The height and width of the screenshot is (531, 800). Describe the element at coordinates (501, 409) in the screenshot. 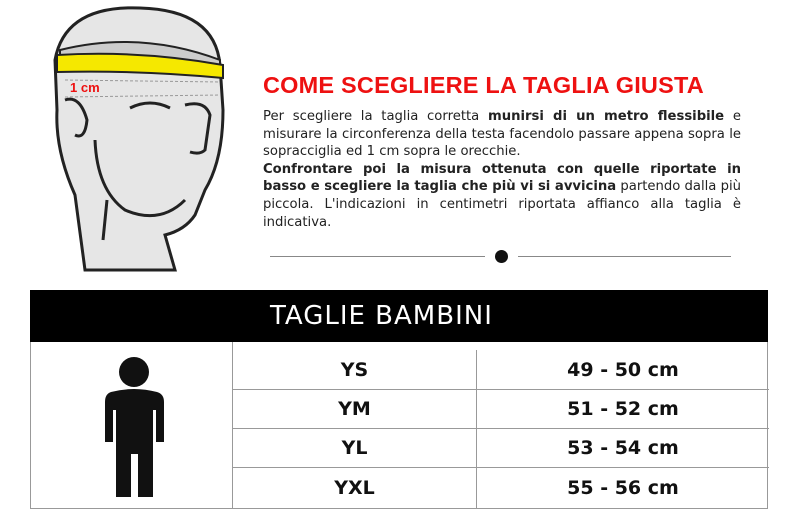

I see `table-row: YM 51 - 52 cm` at that location.